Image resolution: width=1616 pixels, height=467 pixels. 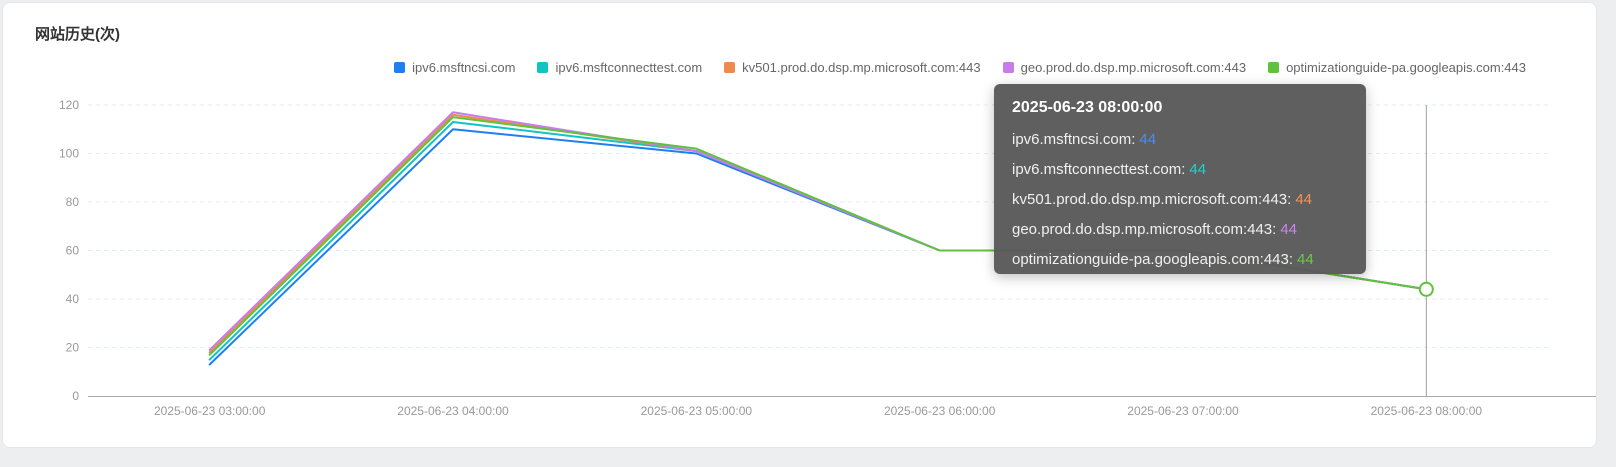 I want to click on y-tick-label: 40, so click(x=73, y=299).